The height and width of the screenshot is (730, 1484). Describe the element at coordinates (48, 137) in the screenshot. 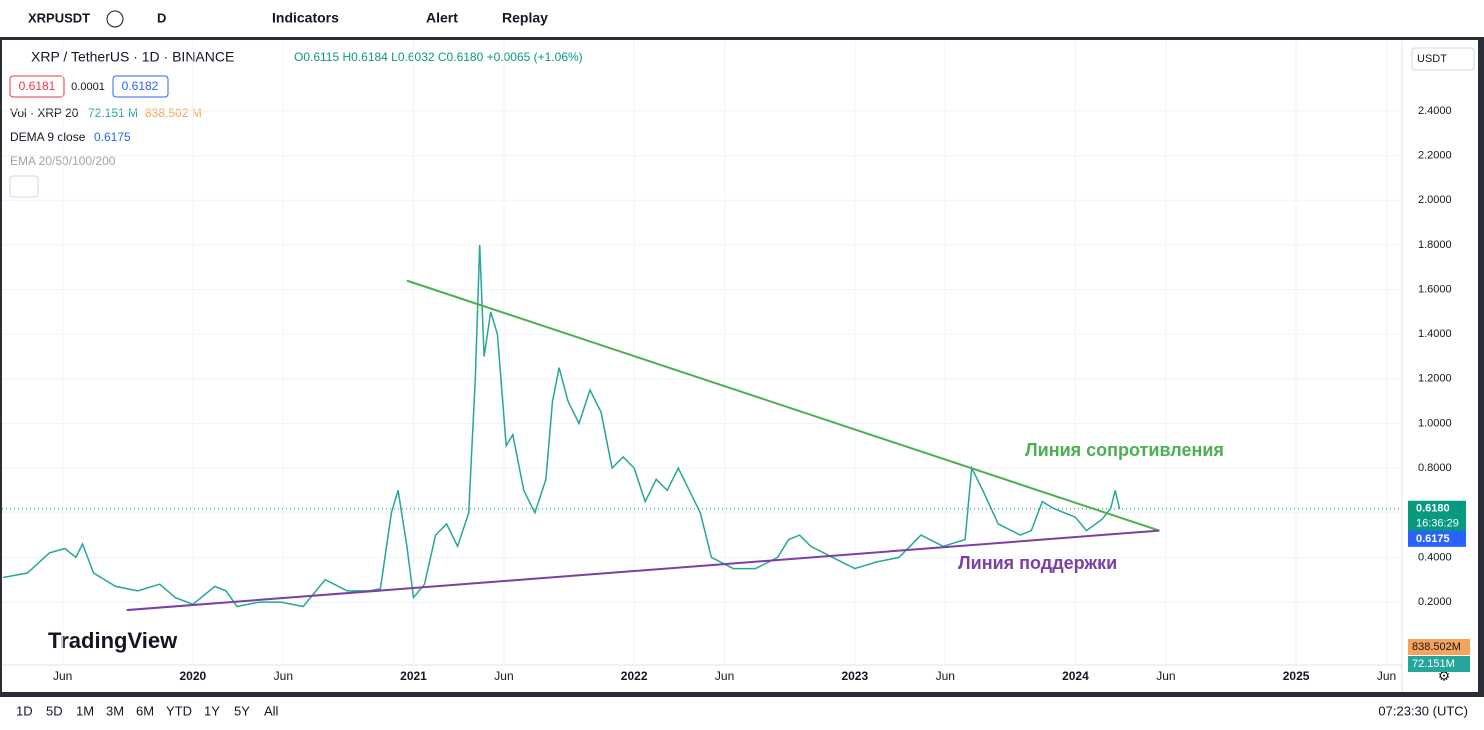

I see `dema-label: DEMA 9 close` at that location.